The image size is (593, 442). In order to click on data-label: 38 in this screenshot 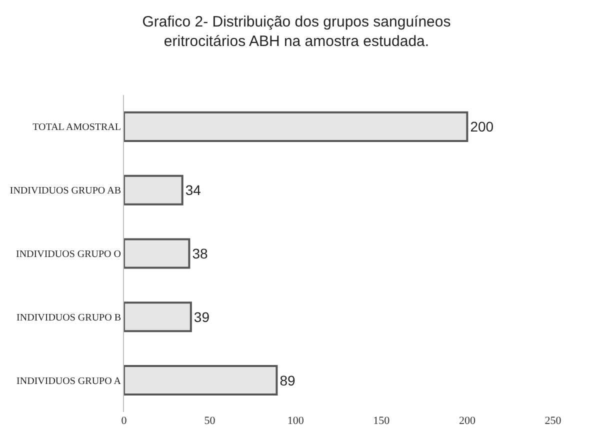, I will do `click(200, 254)`.